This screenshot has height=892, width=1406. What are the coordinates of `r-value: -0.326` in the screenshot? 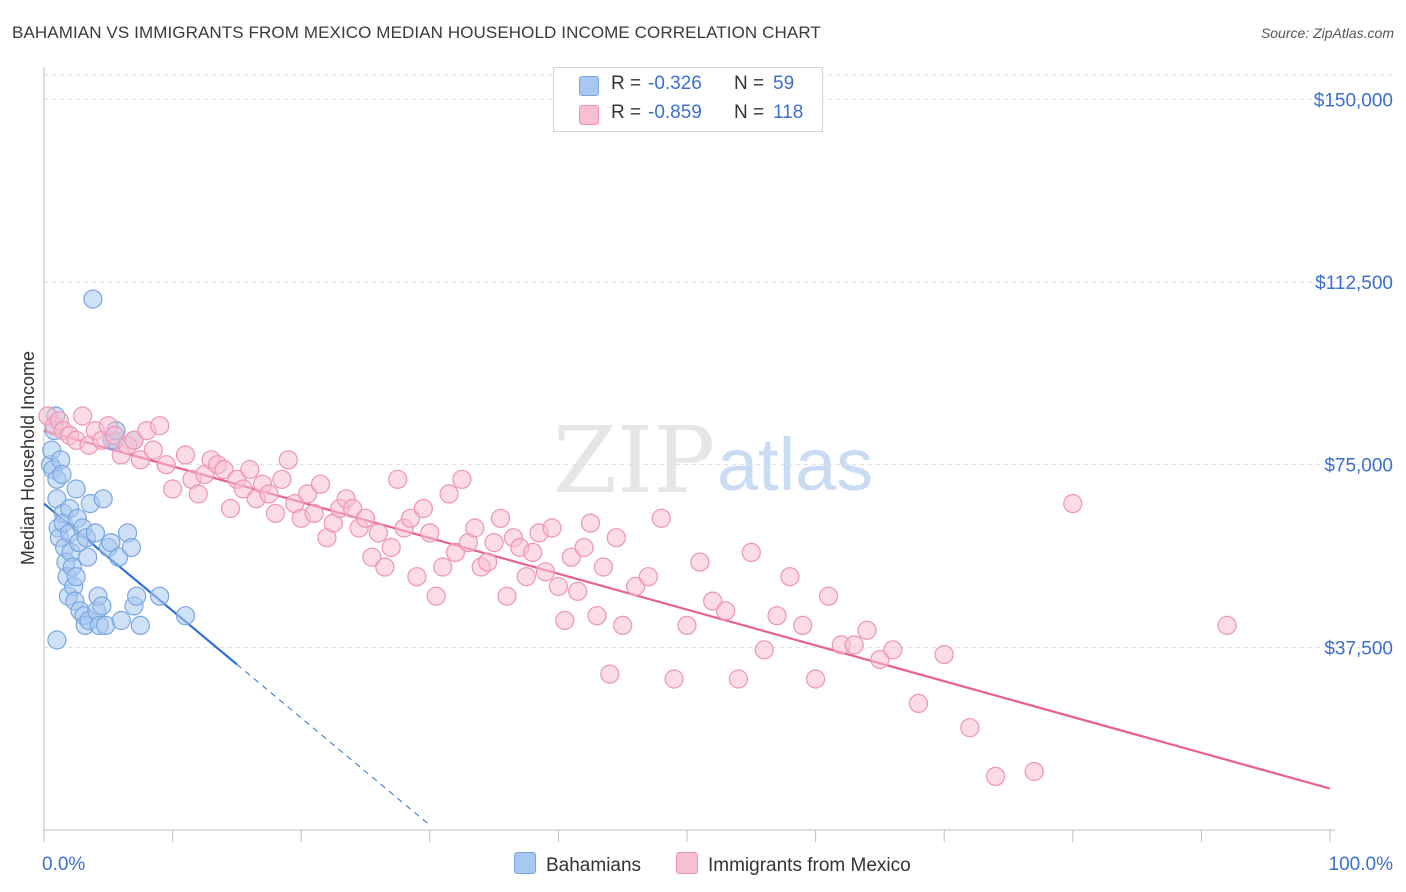 It's located at (675, 83).